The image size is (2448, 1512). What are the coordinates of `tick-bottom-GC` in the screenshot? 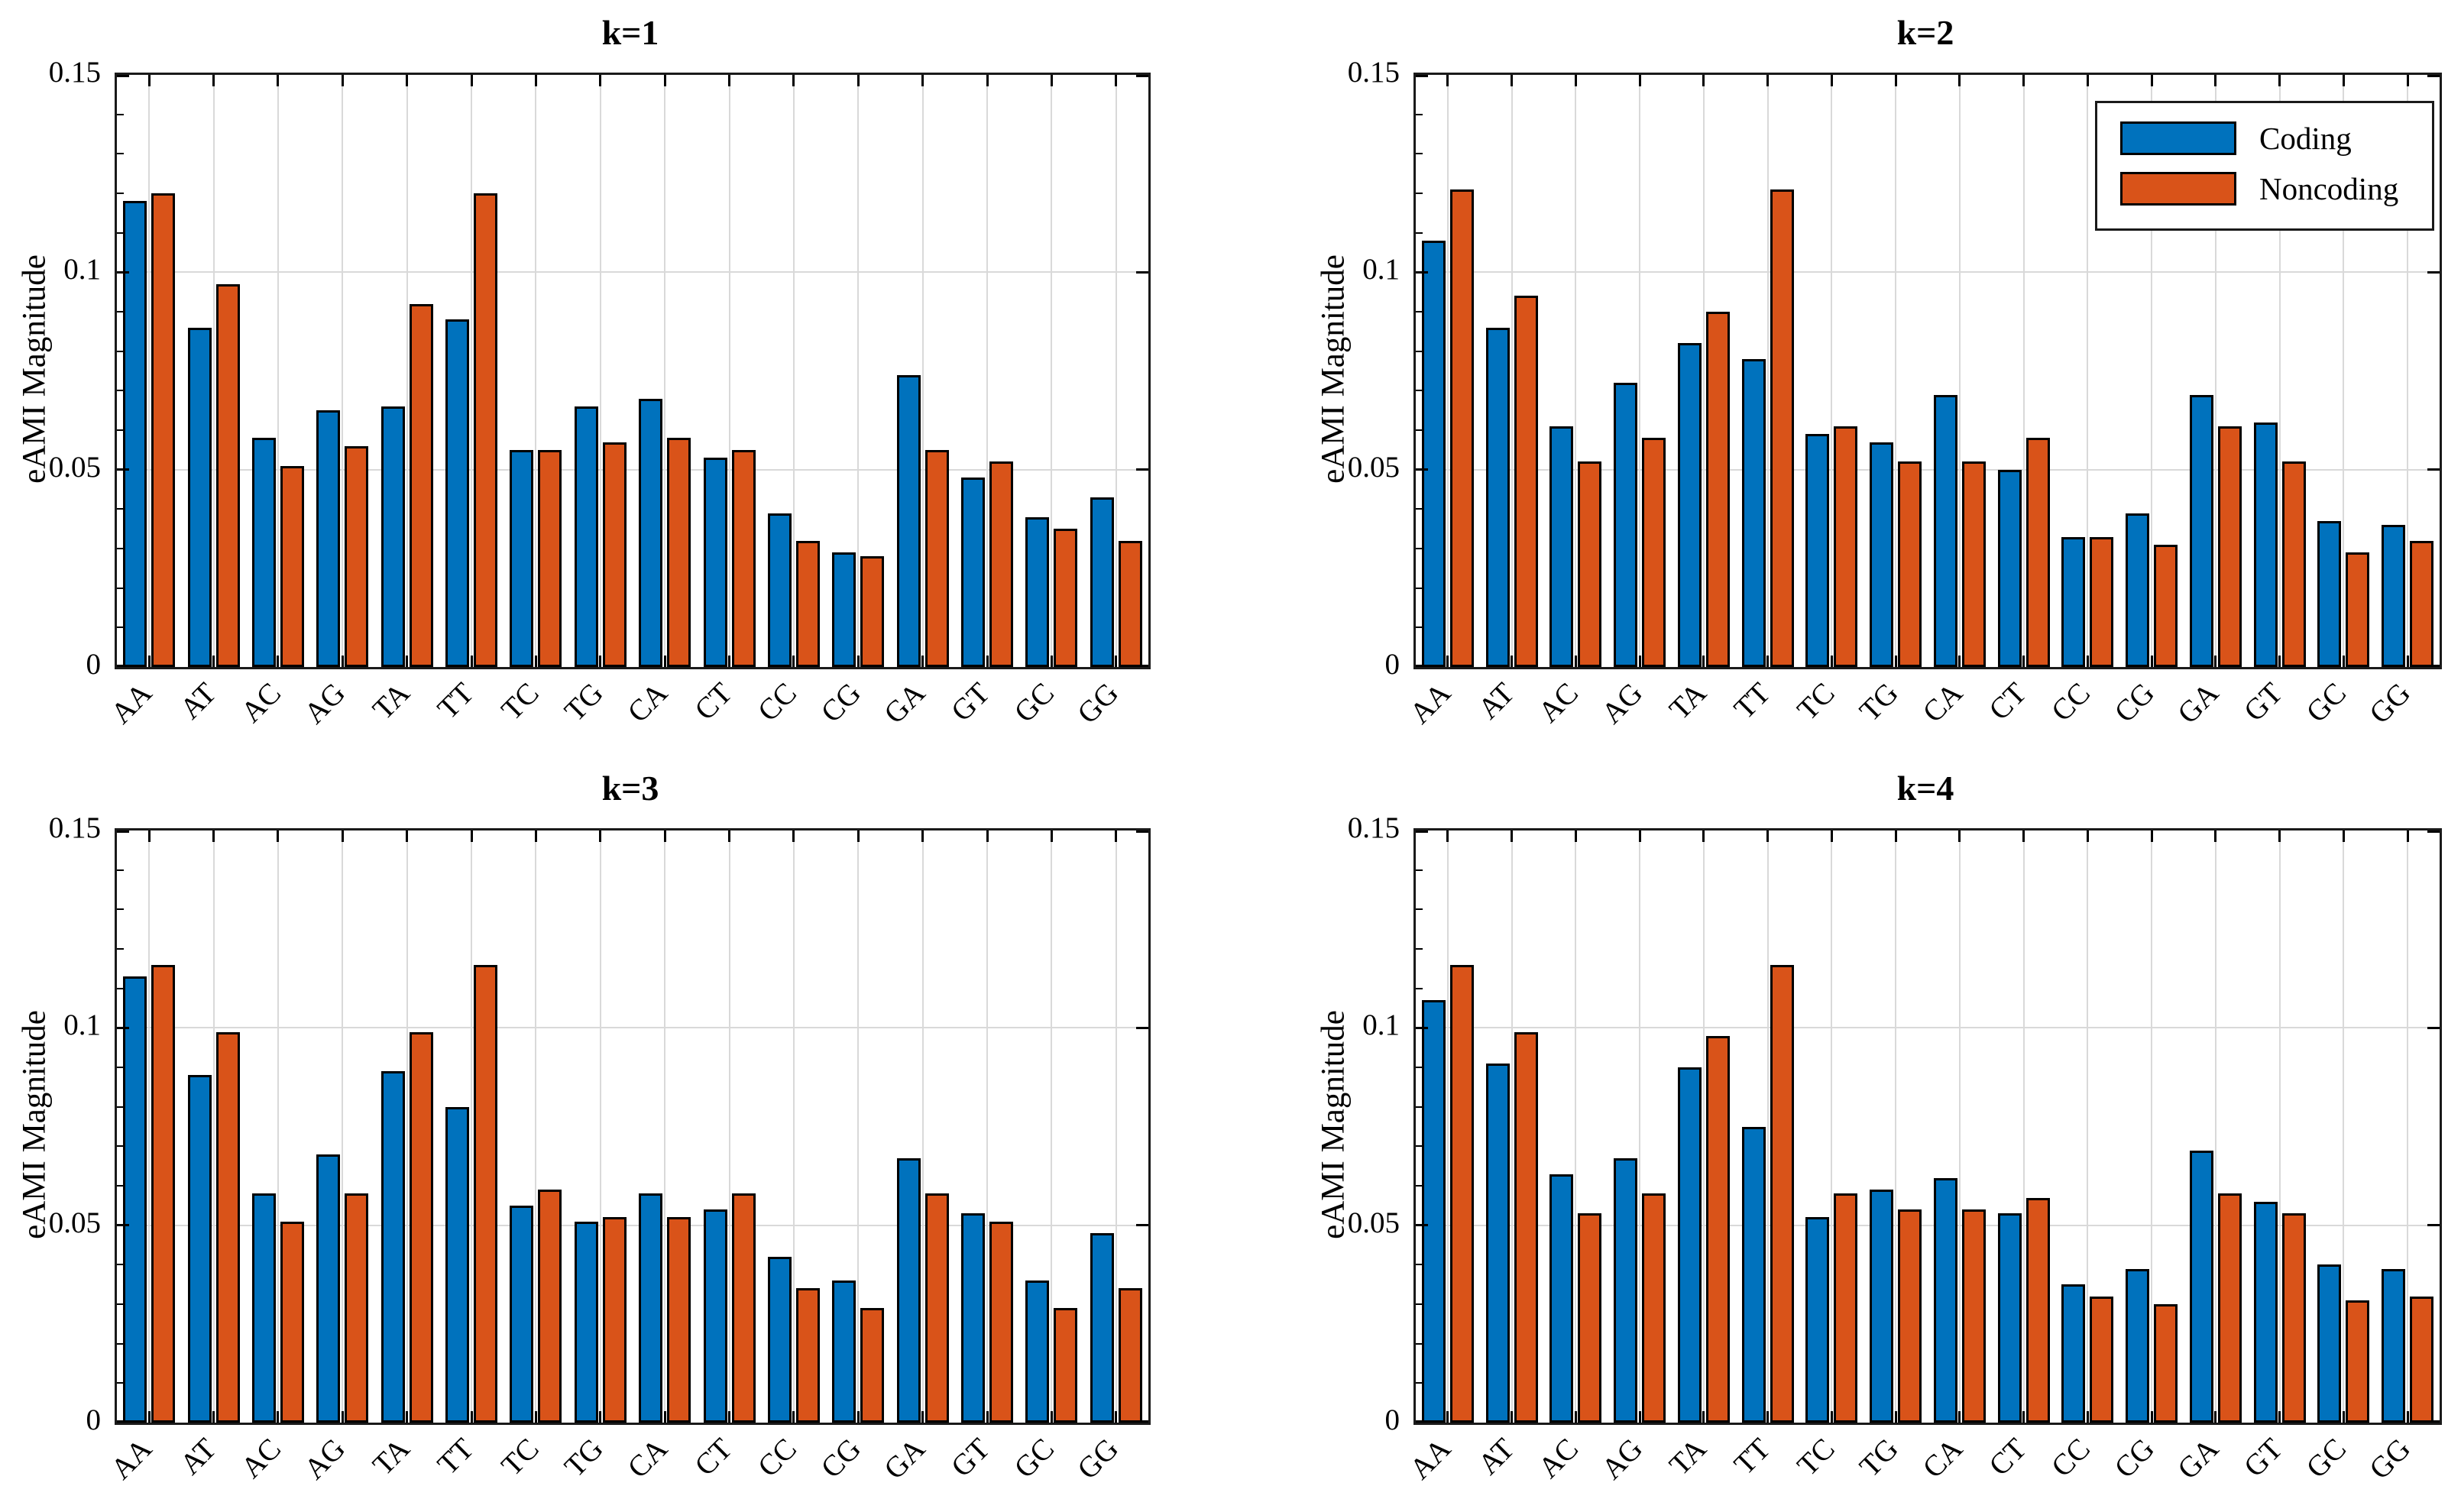 It's located at (2343, 662).